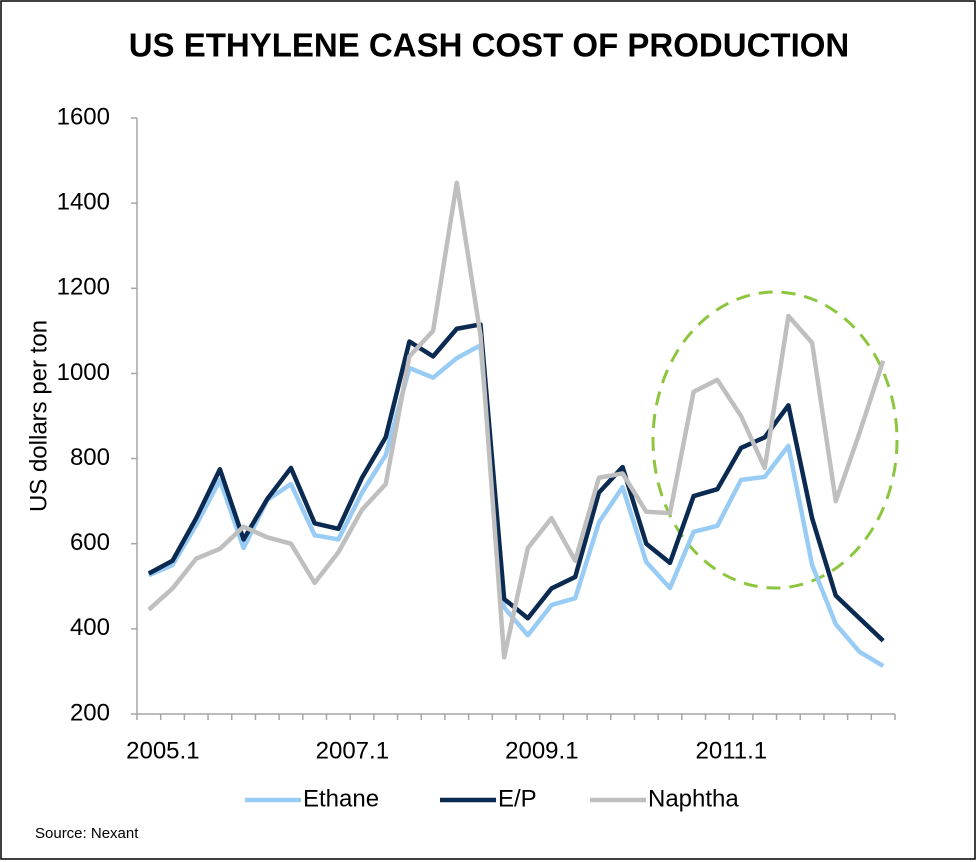  What do you see at coordinates (90, 627) in the screenshot?
I see `y-tick-label: 400` at bounding box center [90, 627].